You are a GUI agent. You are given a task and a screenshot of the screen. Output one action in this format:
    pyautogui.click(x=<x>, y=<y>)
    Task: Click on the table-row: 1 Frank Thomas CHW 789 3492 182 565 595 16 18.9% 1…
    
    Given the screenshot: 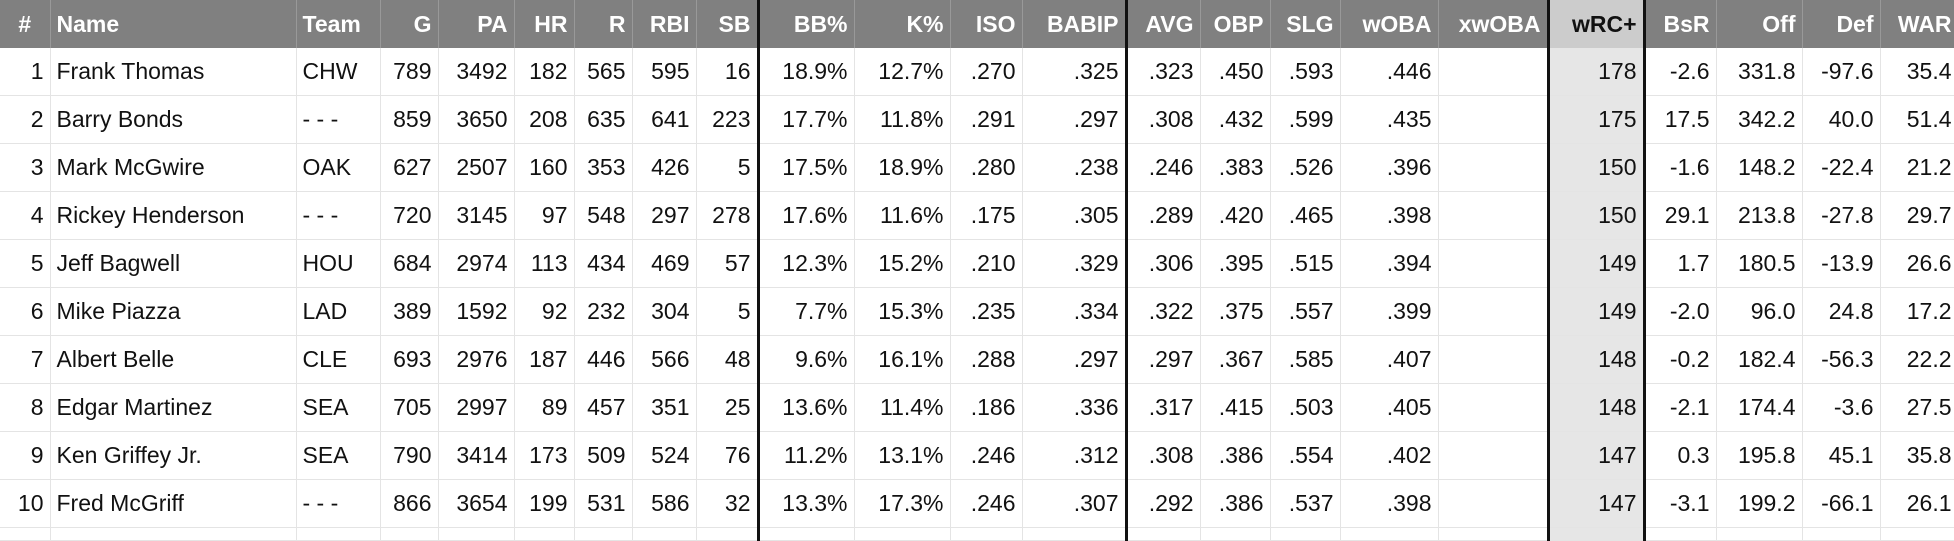 What is the action you would take?
    pyautogui.click(x=977, y=72)
    